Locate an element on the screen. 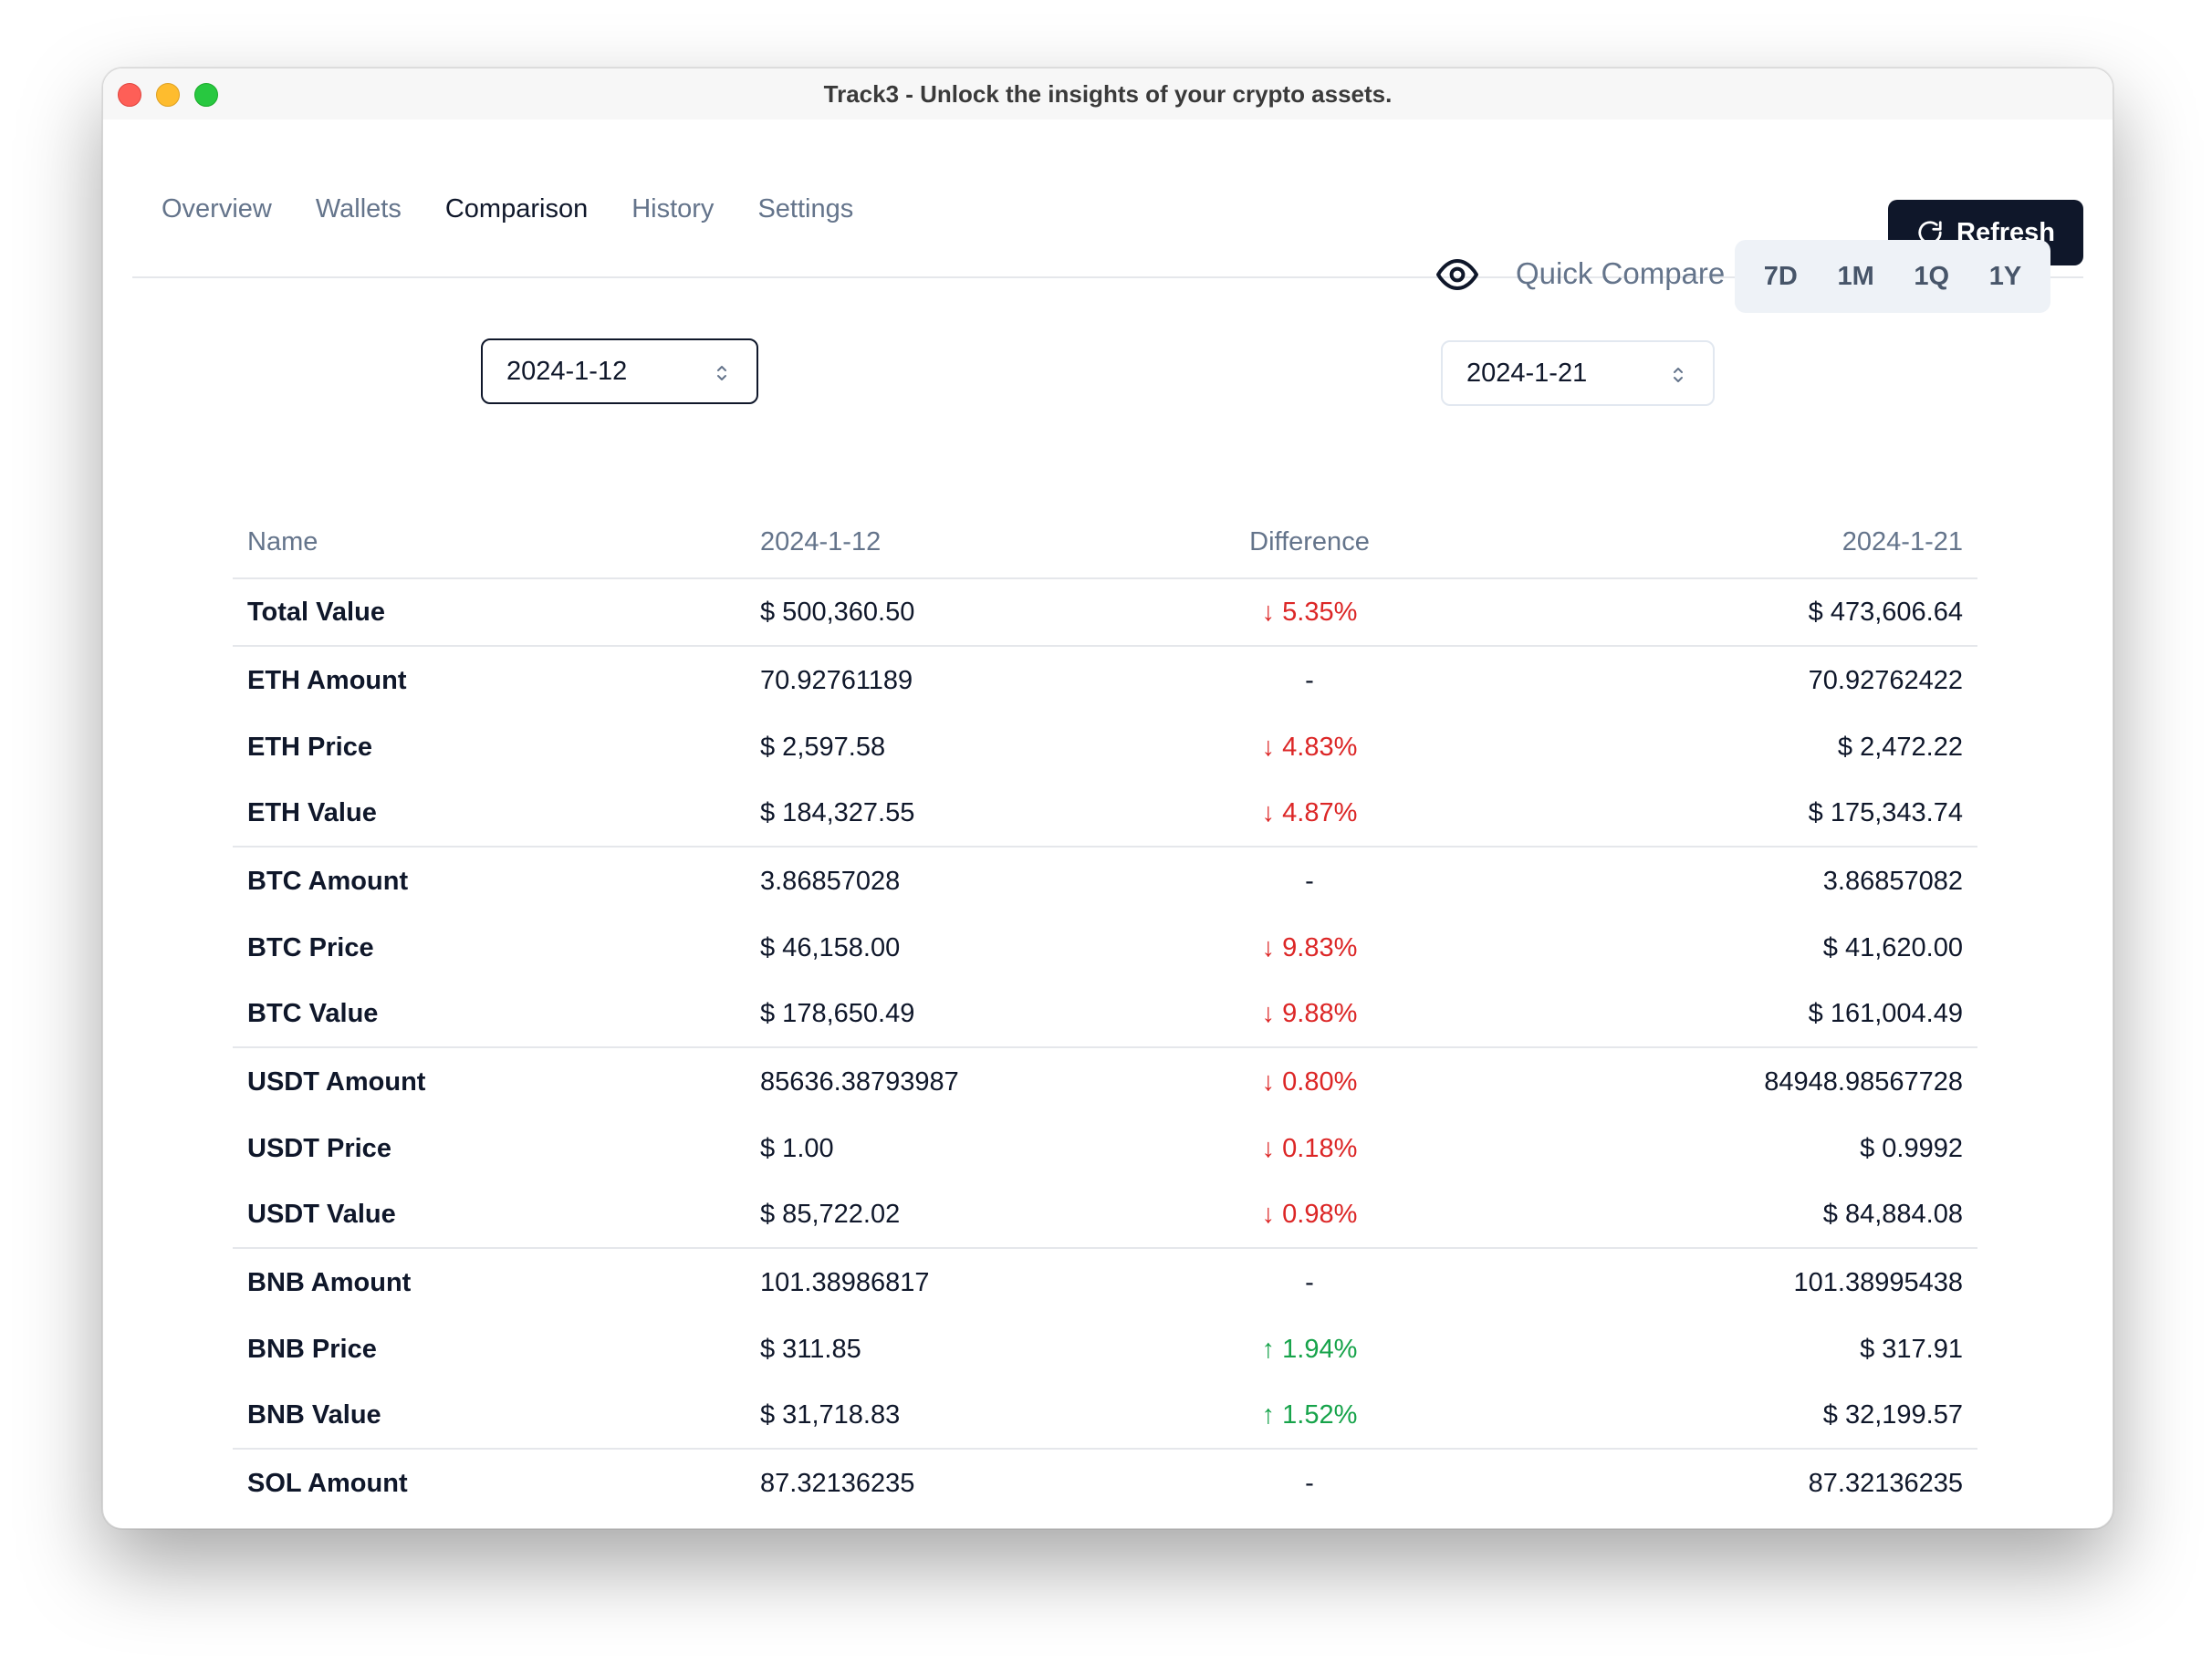 The image size is (2212, 1664). row-head-value: $ 317.91 is located at coordinates (1911, 1349).